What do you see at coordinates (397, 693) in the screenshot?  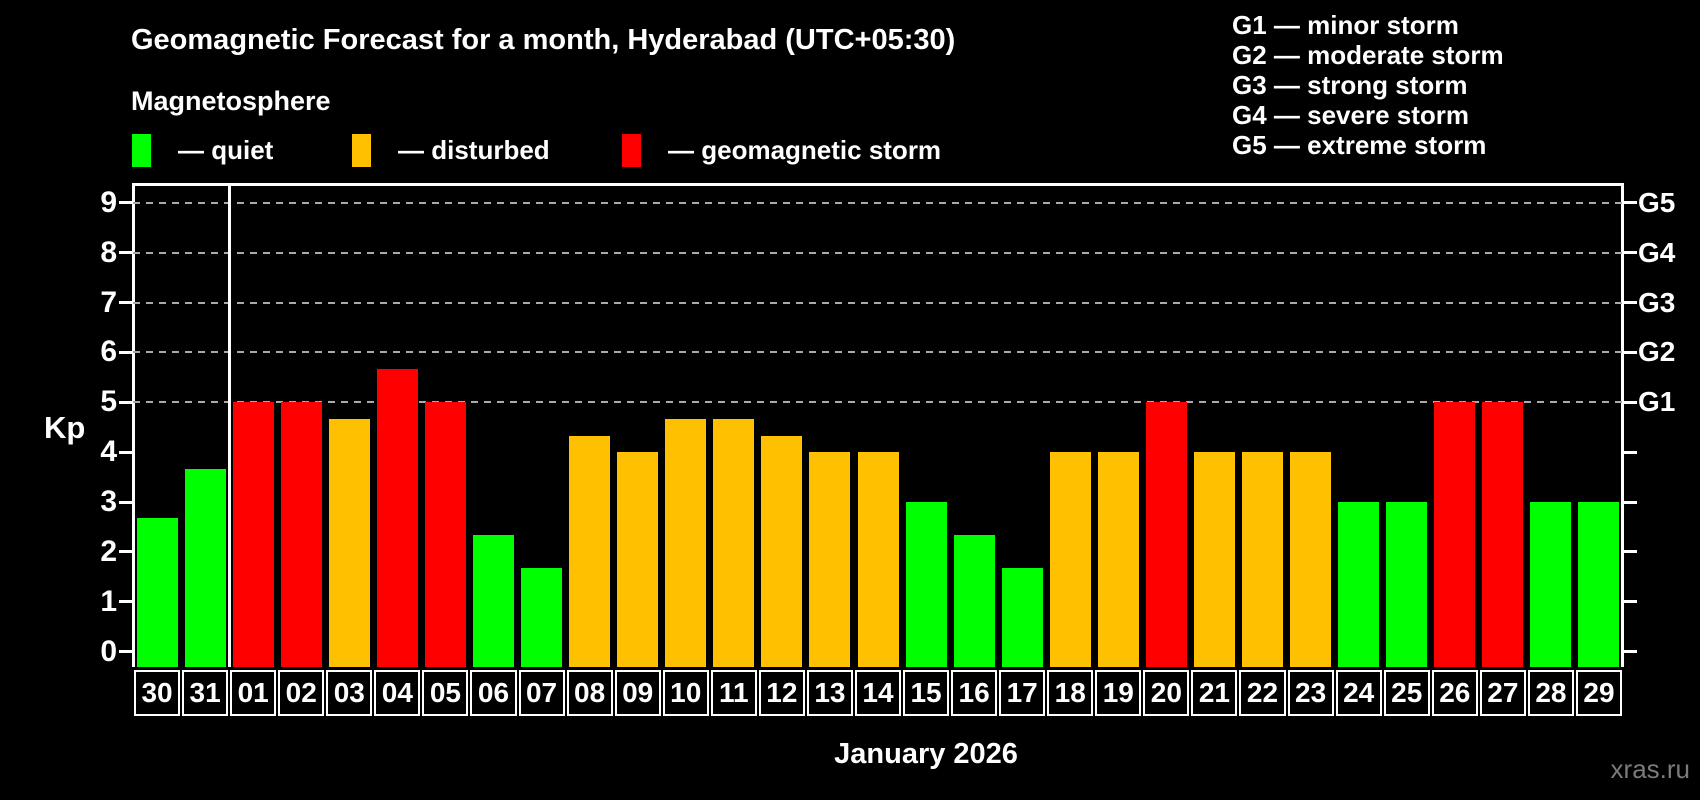 I see `day-label-cell: 04` at bounding box center [397, 693].